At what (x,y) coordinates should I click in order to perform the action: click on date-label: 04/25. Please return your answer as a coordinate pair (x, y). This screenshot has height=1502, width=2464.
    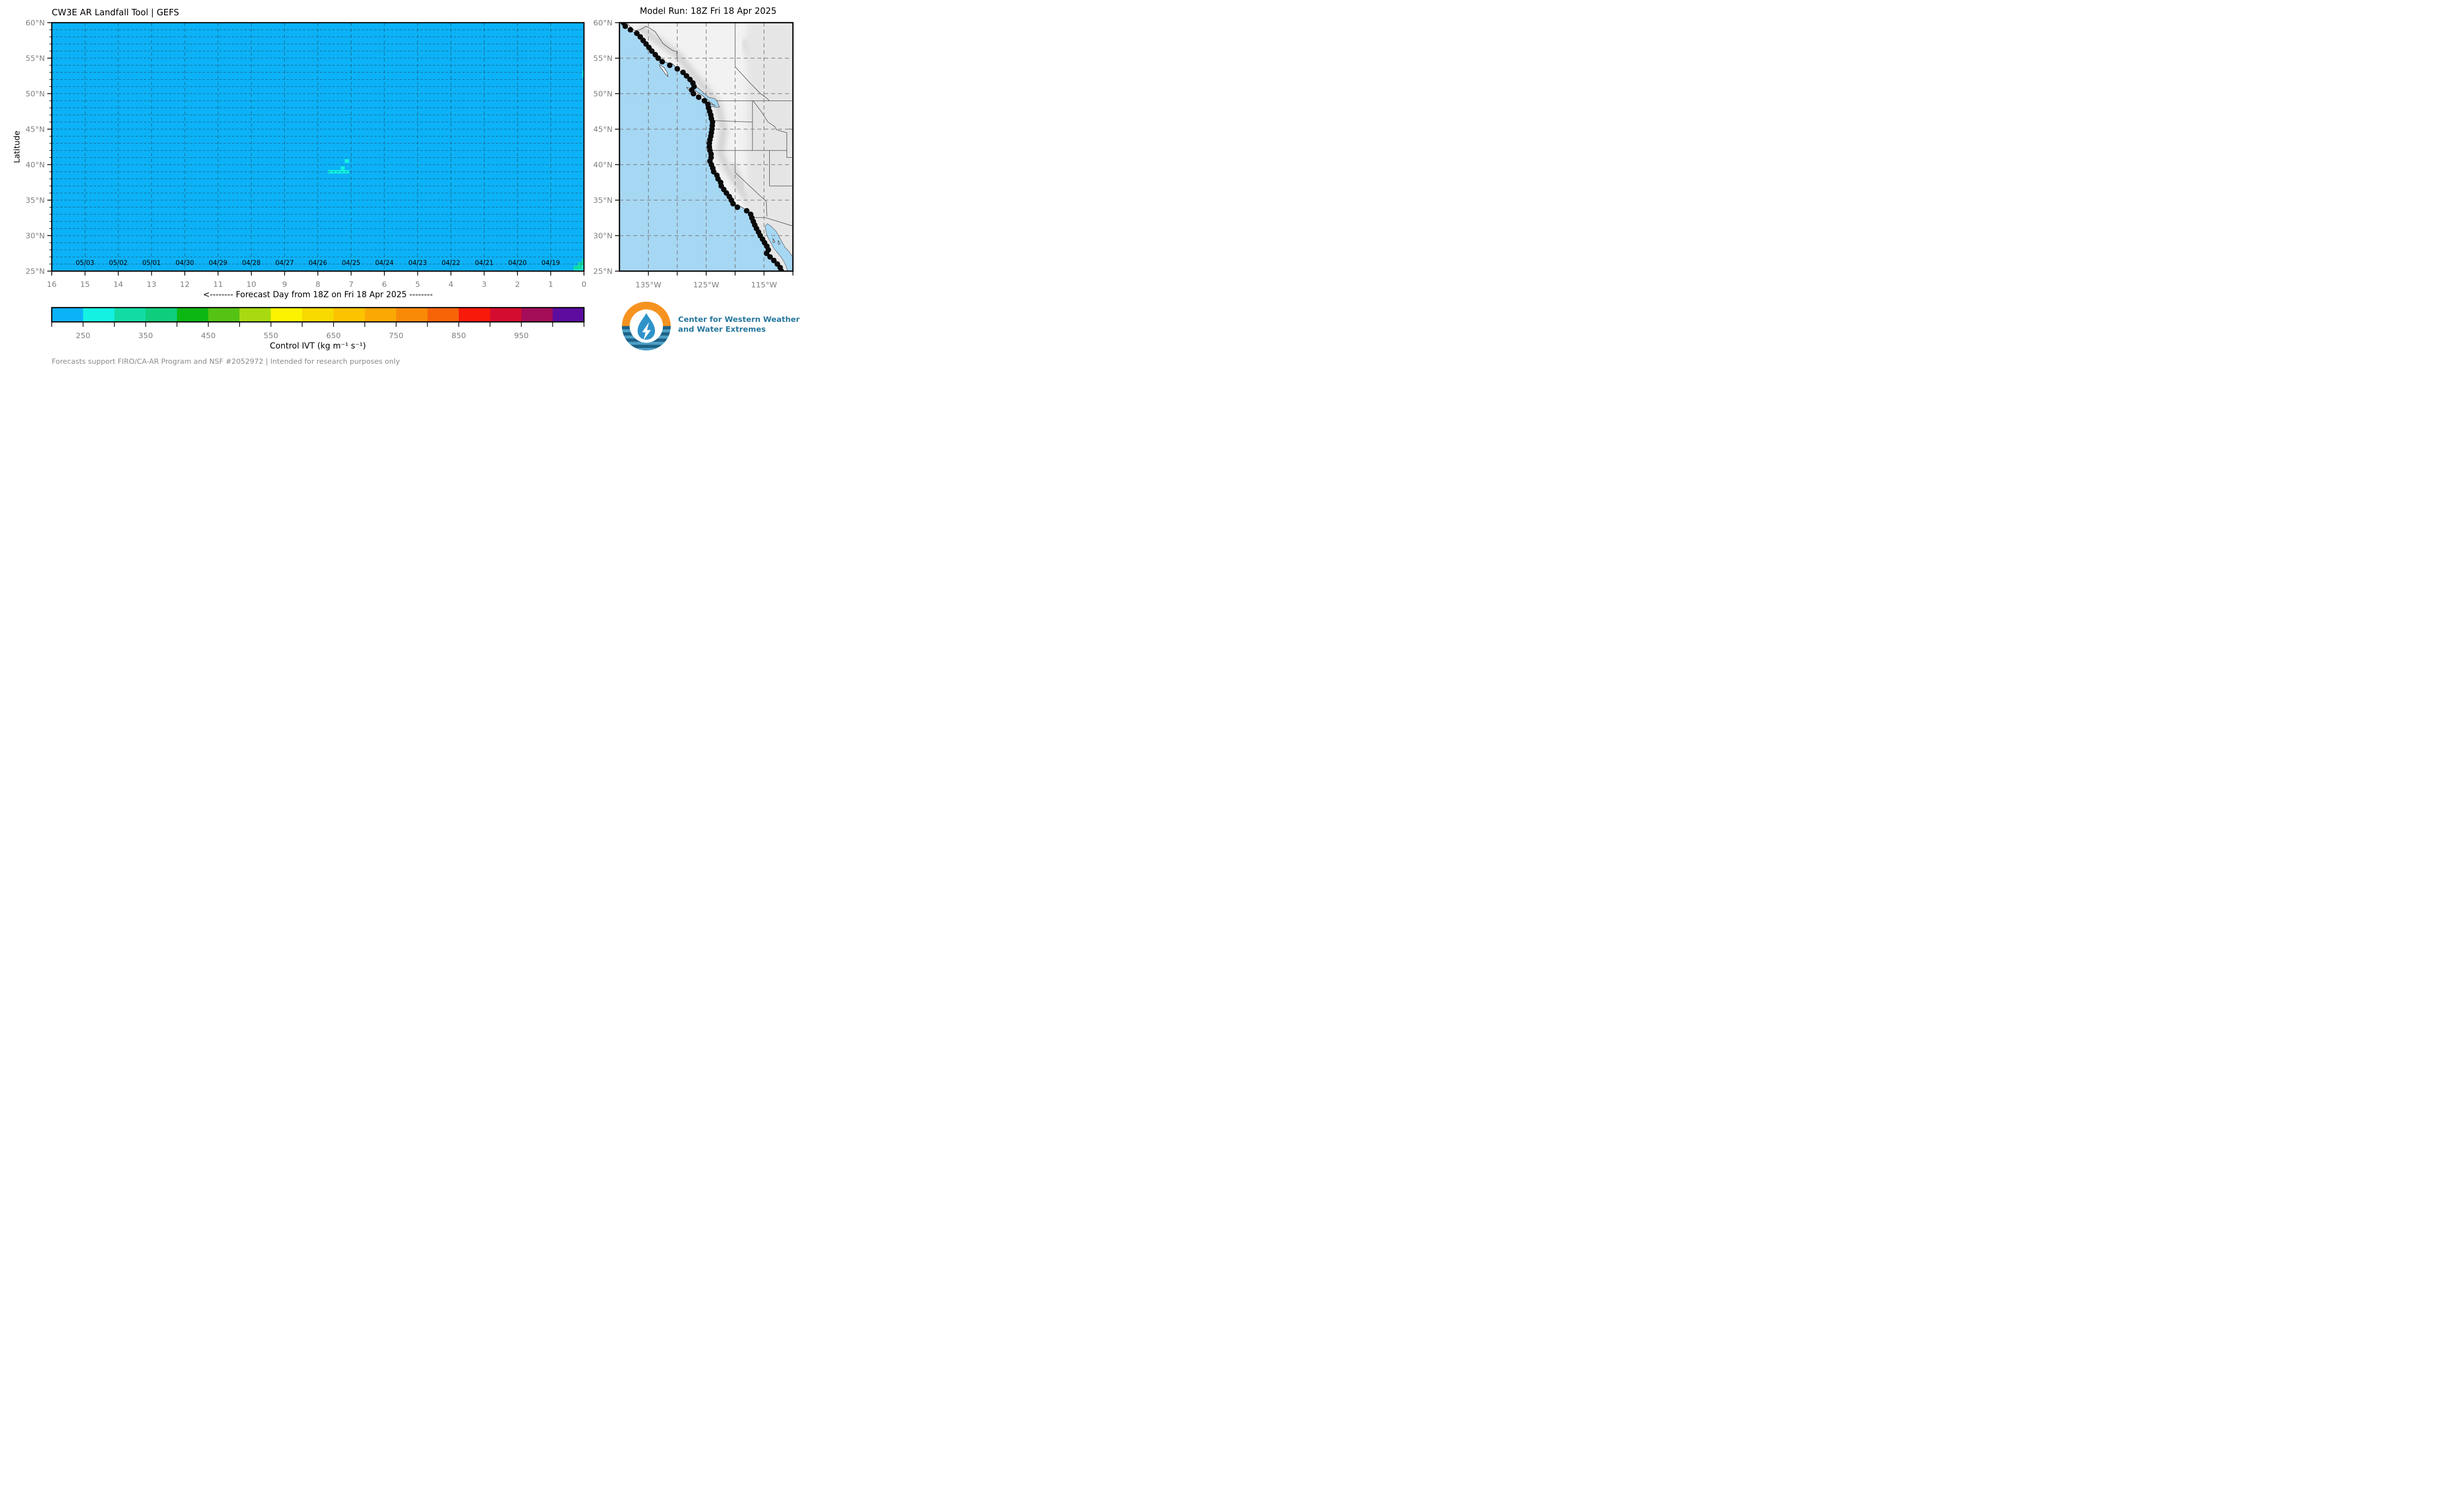
    Looking at the image, I should click on (351, 263).